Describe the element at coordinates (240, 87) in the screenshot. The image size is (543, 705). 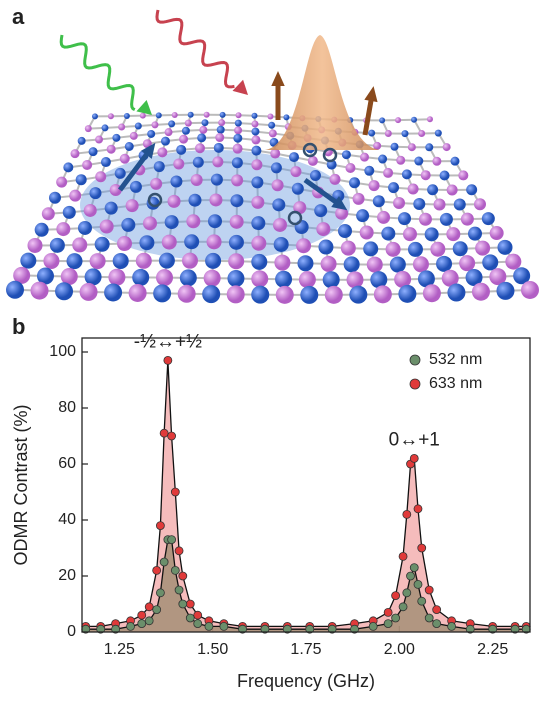
I see `arrow-head` at that location.